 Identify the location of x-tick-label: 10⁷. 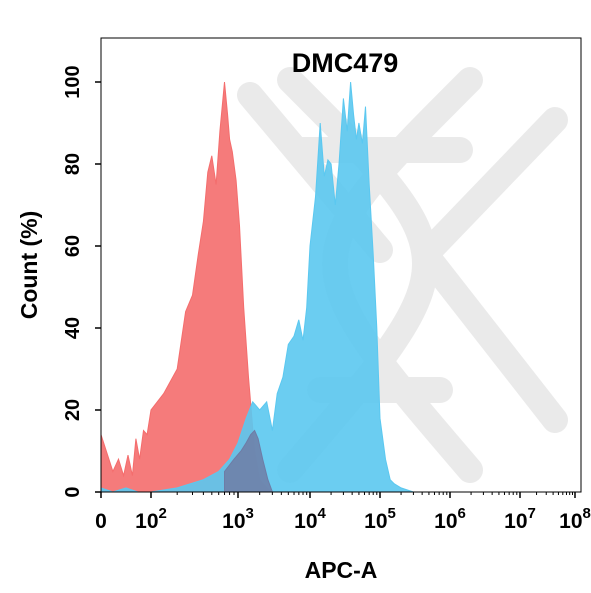
(520, 519).